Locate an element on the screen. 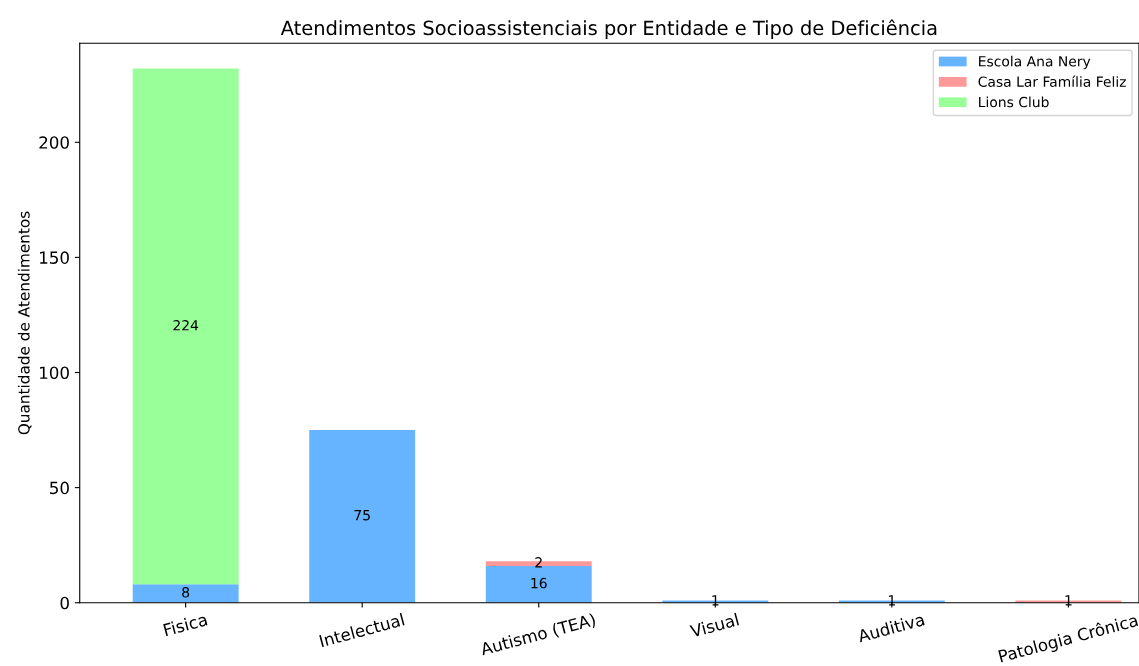 Image resolution: width=1139 pixels, height=666 pixels. y-tick-label: 150 is located at coordinates (54, 257).